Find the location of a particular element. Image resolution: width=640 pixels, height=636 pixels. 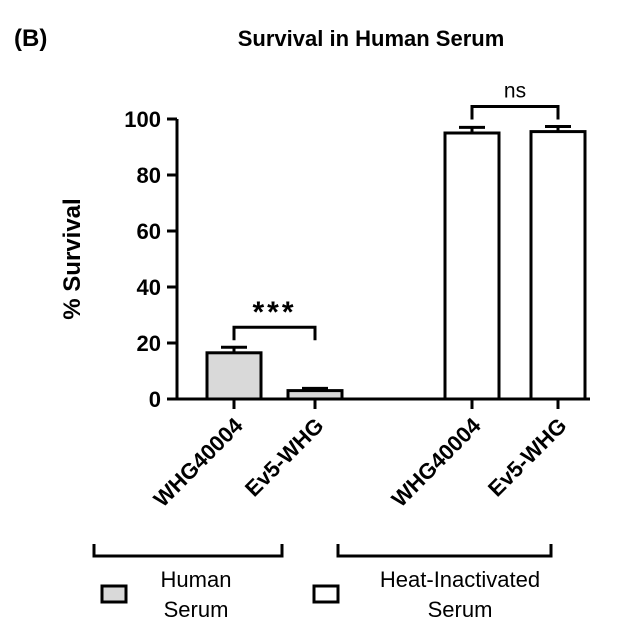

legend-label-line1: Heat-Inactivated is located at coordinates (460, 579).